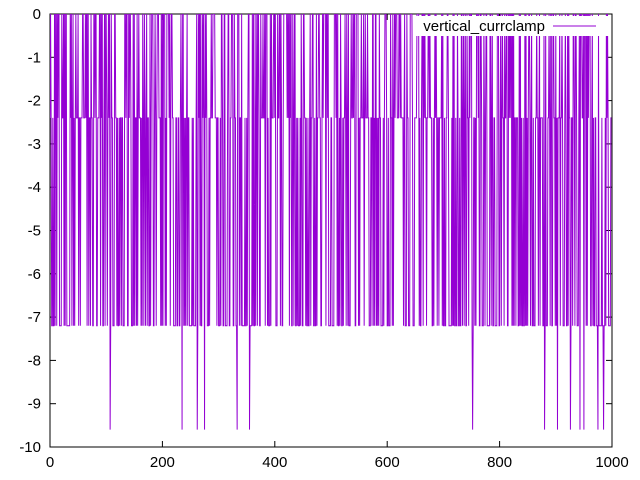 The image size is (640, 480). I want to click on x-tick-label: 200, so click(162, 462).